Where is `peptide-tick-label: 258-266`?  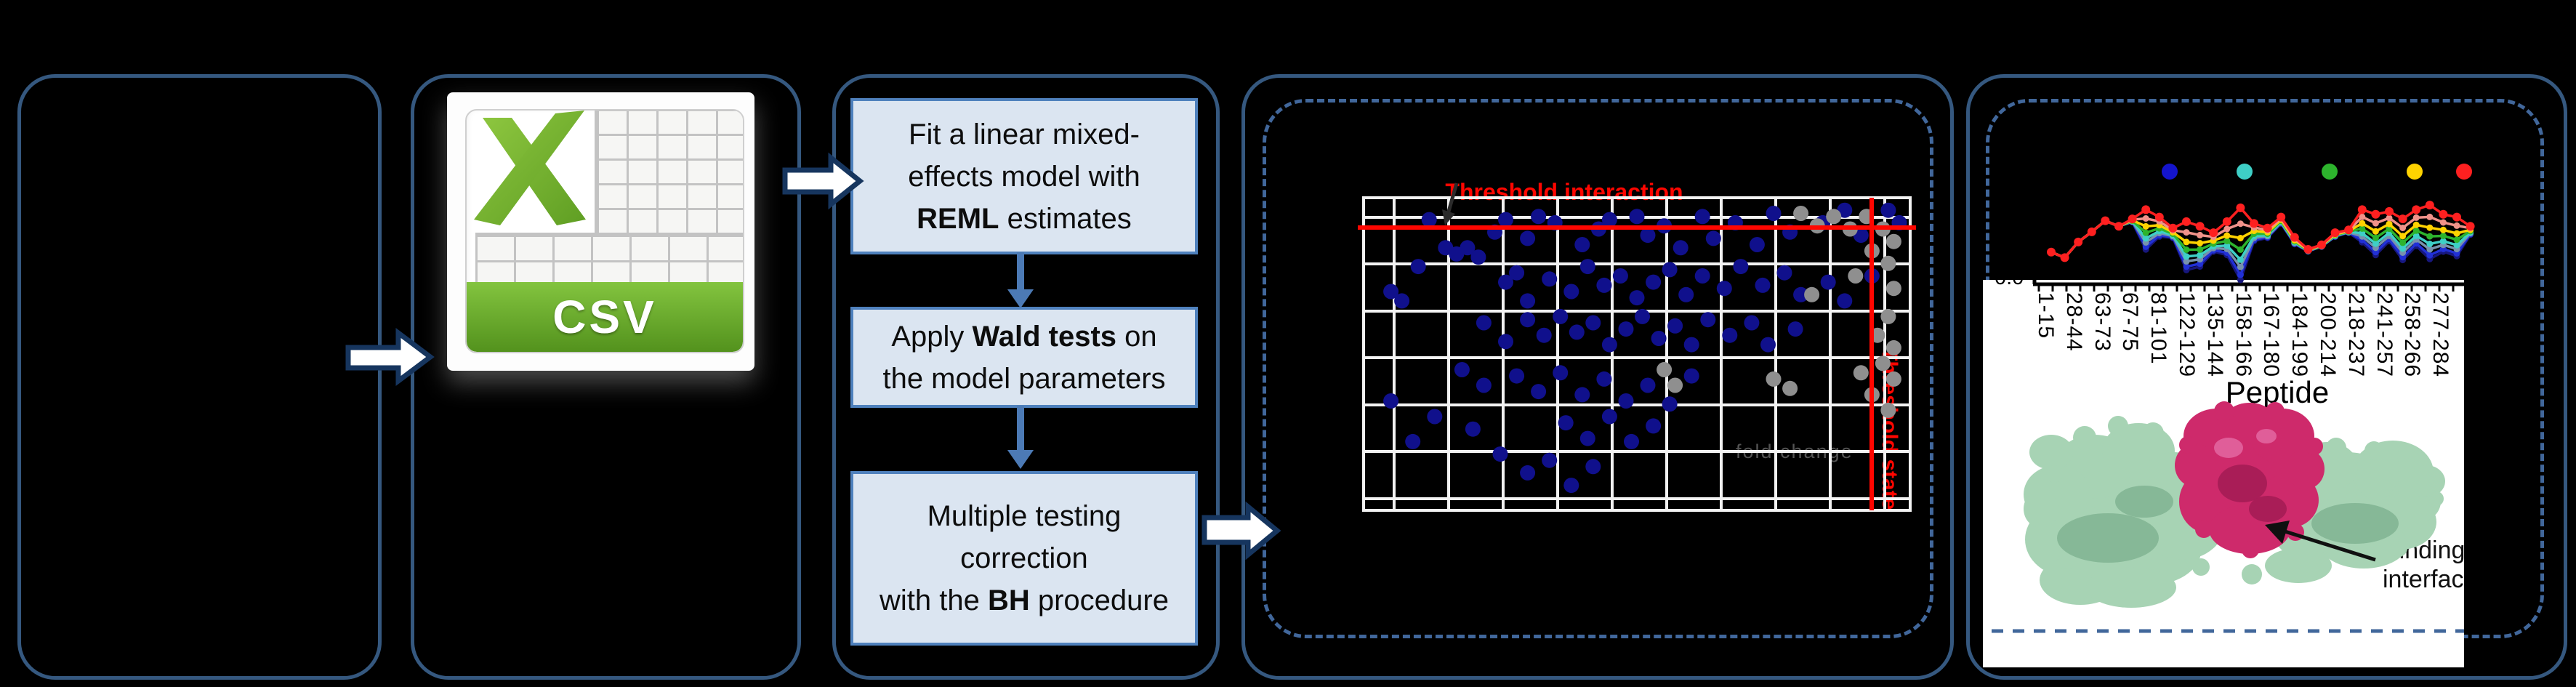 peptide-tick-label: 258-266 is located at coordinates (2412, 335).